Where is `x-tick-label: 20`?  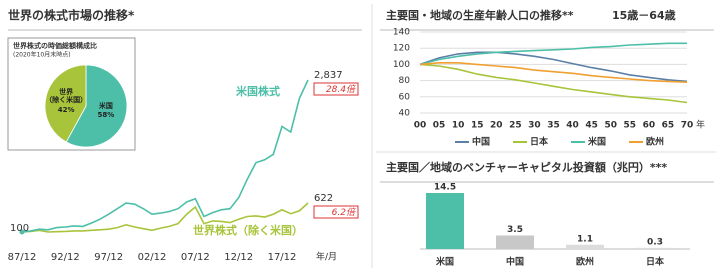
x-tick-label: 20 is located at coordinates (496, 126).